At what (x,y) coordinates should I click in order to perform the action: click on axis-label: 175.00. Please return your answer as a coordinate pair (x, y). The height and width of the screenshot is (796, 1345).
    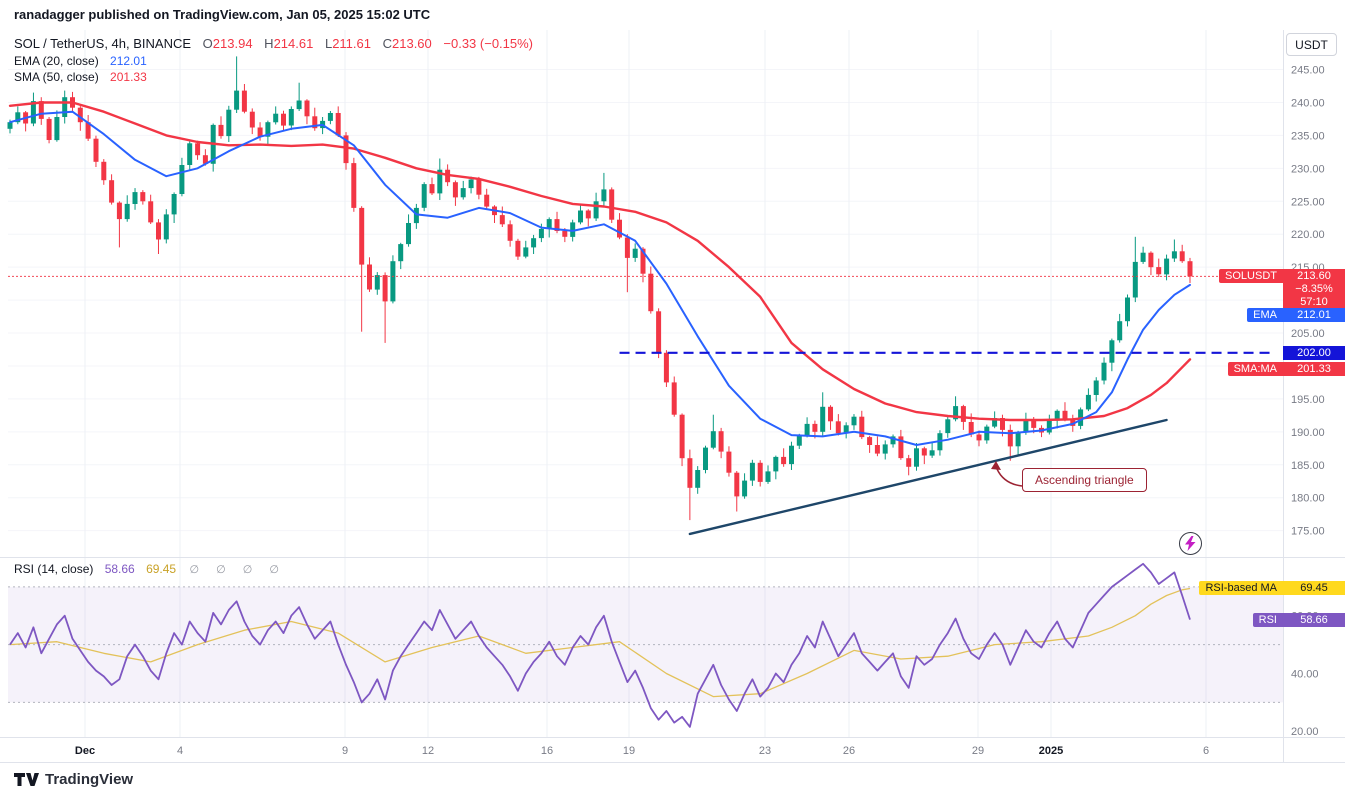
    Looking at the image, I should click on (1308, 532).